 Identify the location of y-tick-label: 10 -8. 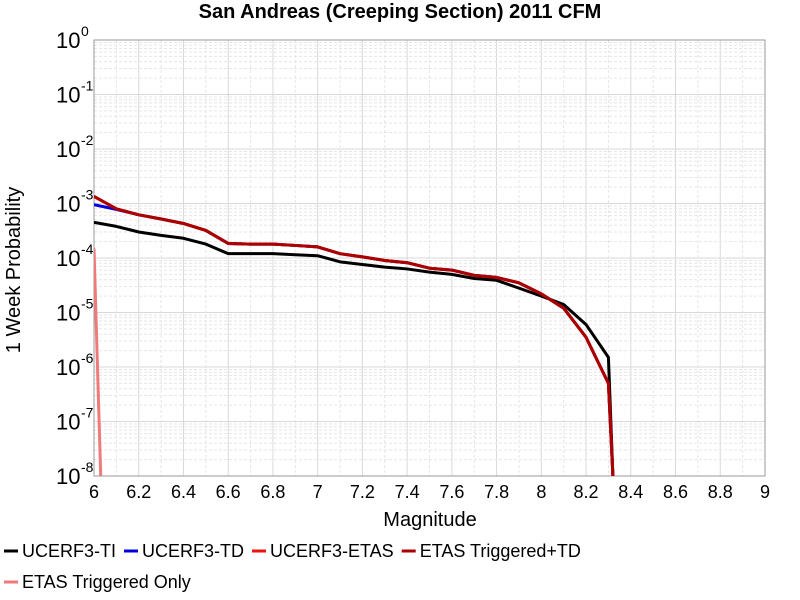
(75, 474).